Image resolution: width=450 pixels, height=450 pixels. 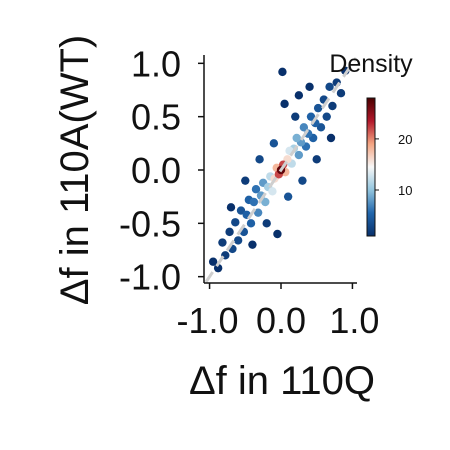 What do you see at coordinates (371, 167) in the screenshot?
I see `colorbar` at bounding box center [371, 167].